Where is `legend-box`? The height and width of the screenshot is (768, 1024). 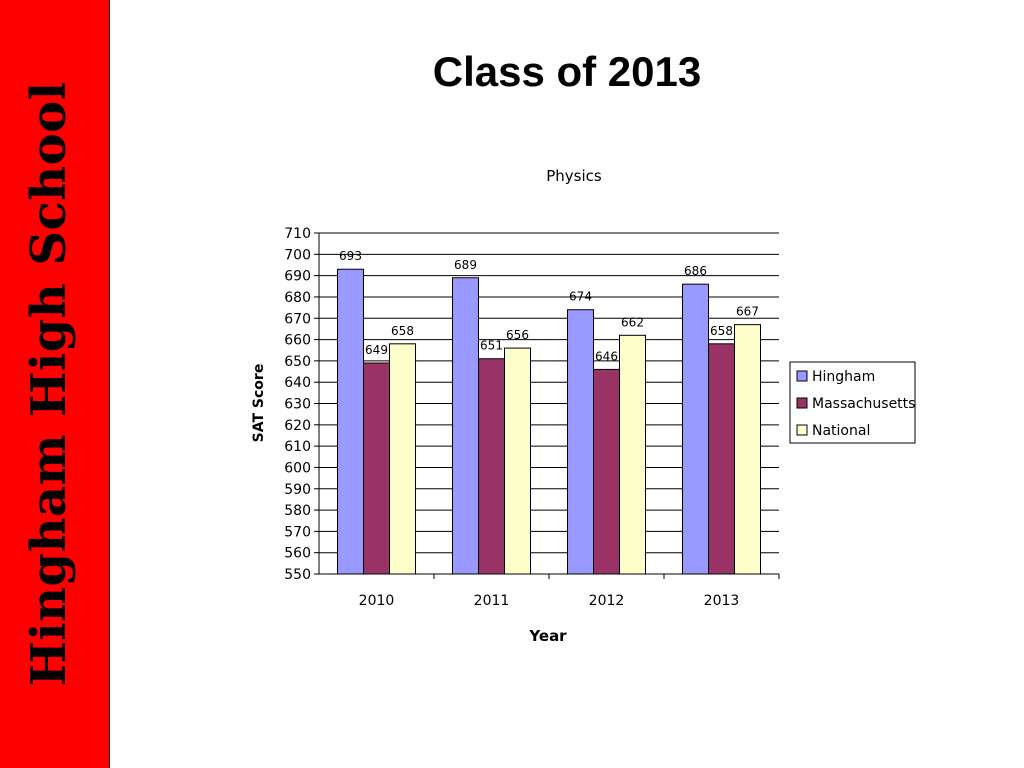 legend-box is located at coordinates (852, 402).